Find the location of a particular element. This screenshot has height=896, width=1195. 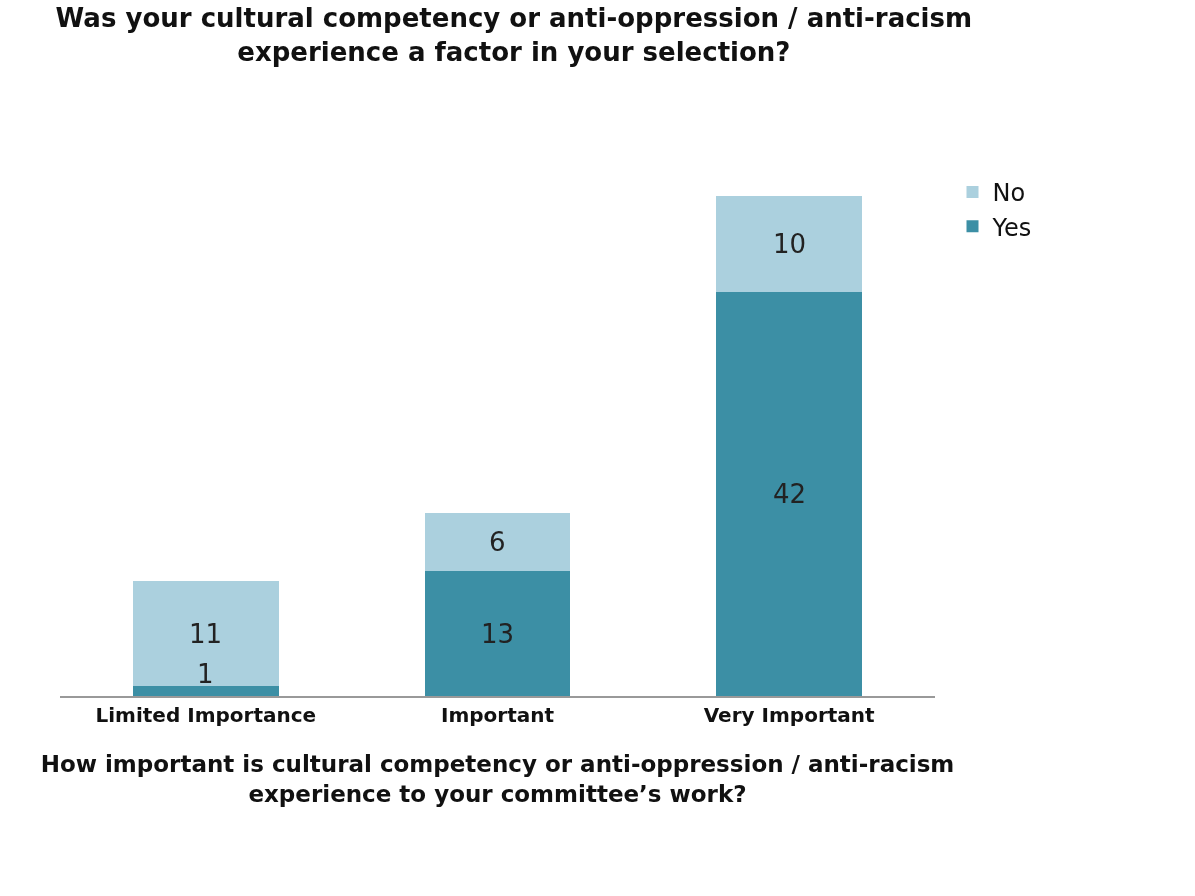

data-label: 10 is located at coordinates (790, 244).